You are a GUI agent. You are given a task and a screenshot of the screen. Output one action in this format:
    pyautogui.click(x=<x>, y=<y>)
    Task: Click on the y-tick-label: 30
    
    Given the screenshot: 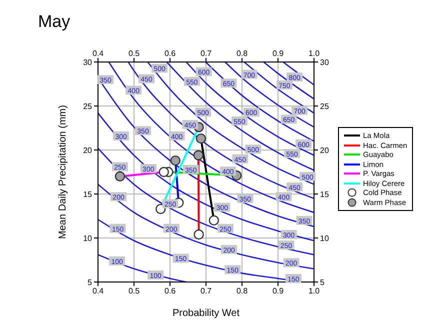 What is the action you would take?
    pyautogui.click(x=88, y=62)
    